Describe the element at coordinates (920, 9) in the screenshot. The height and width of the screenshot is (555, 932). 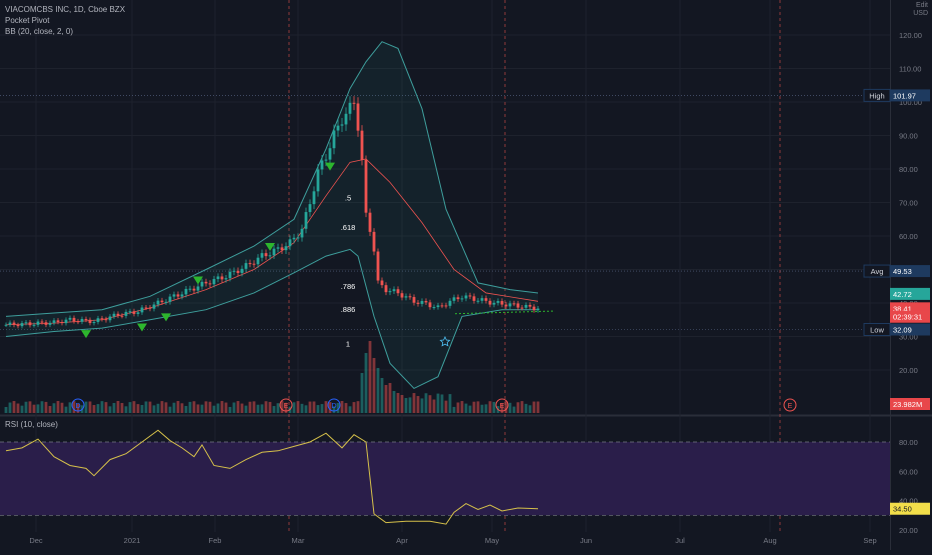
I see `currency-label: Edit USD` at that location.